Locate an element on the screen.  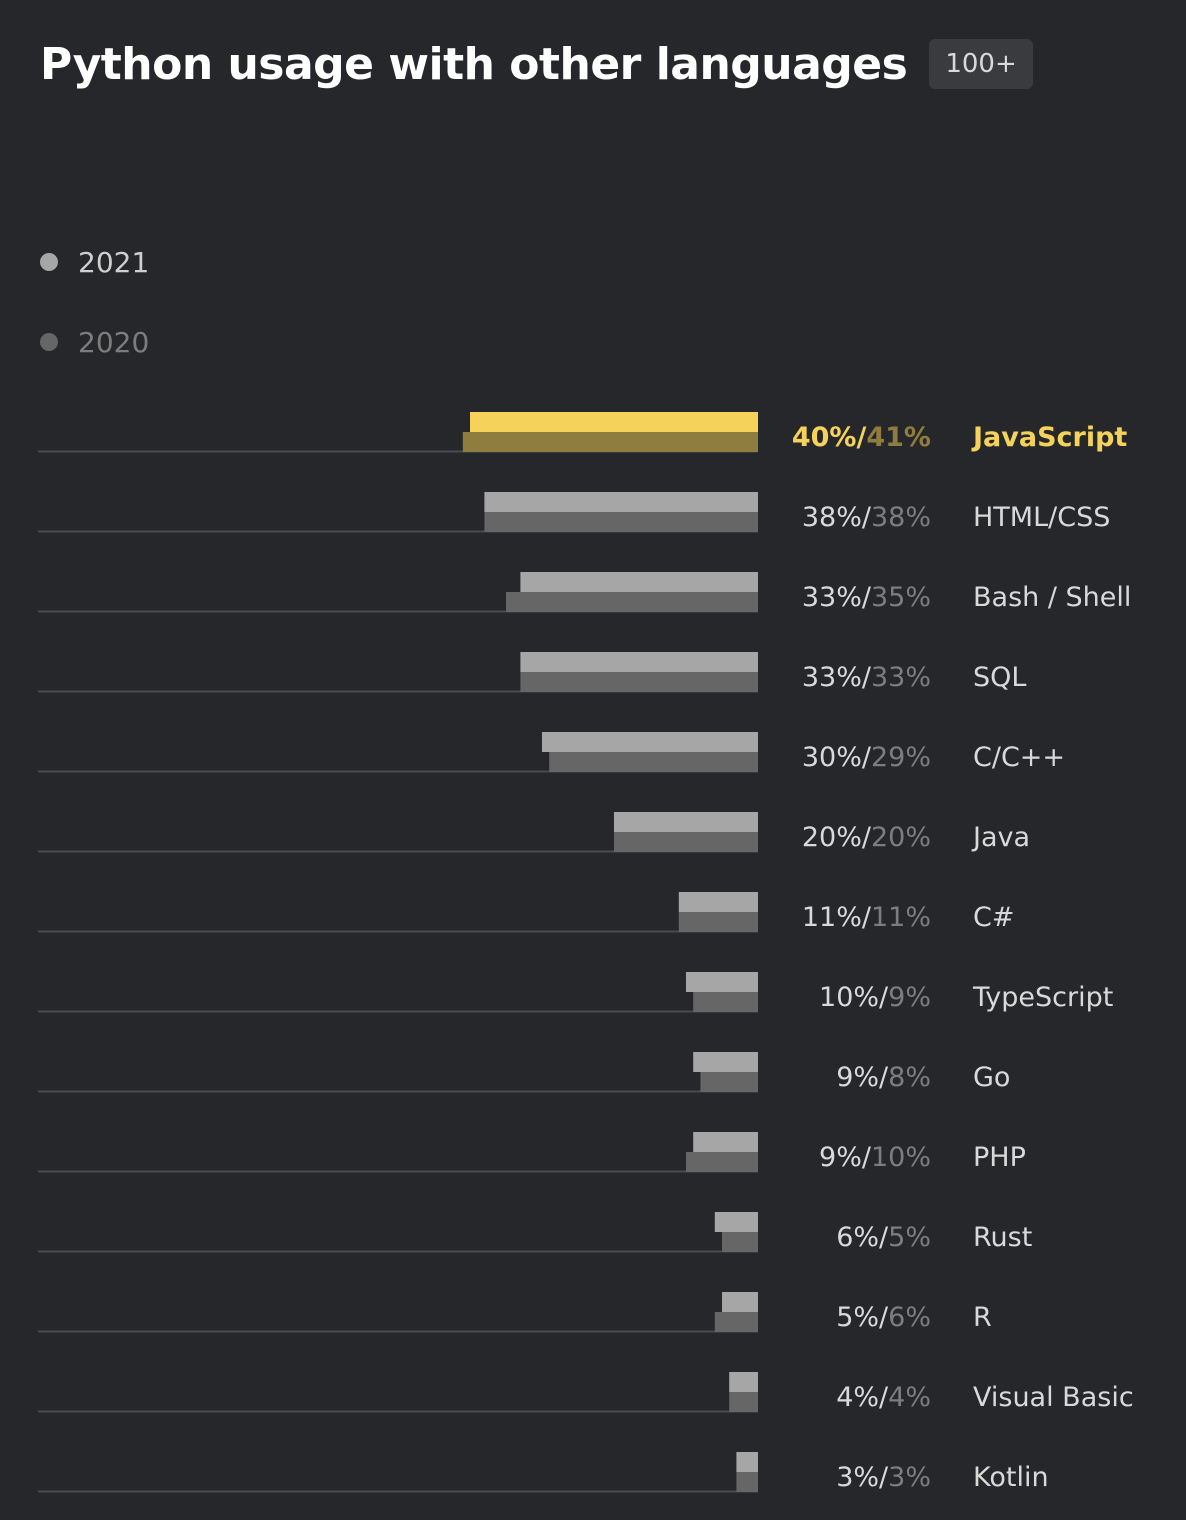
category-label-0: JavaScript is located at coordinates (1049, 437).